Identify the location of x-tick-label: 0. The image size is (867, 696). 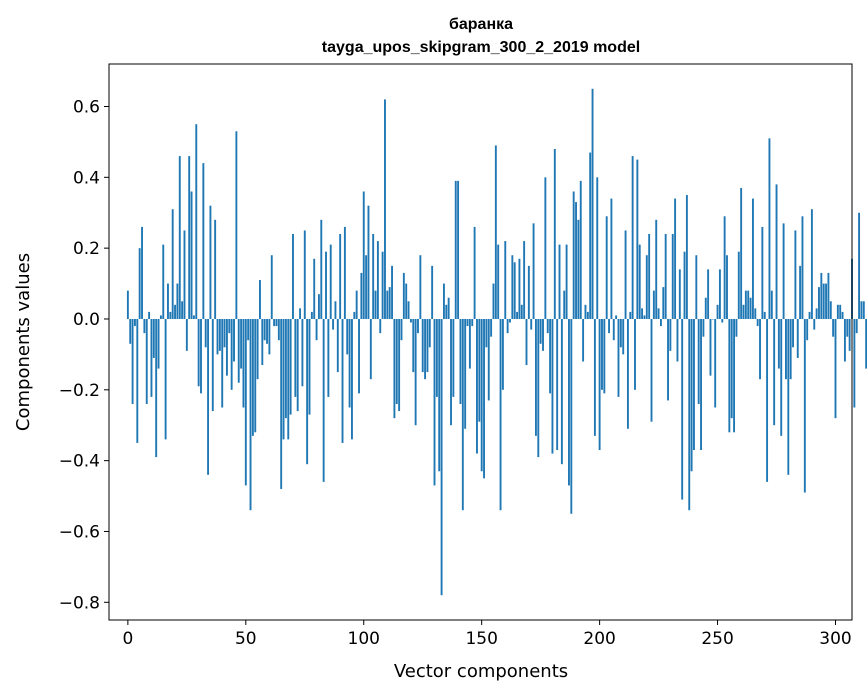
(127, 639).